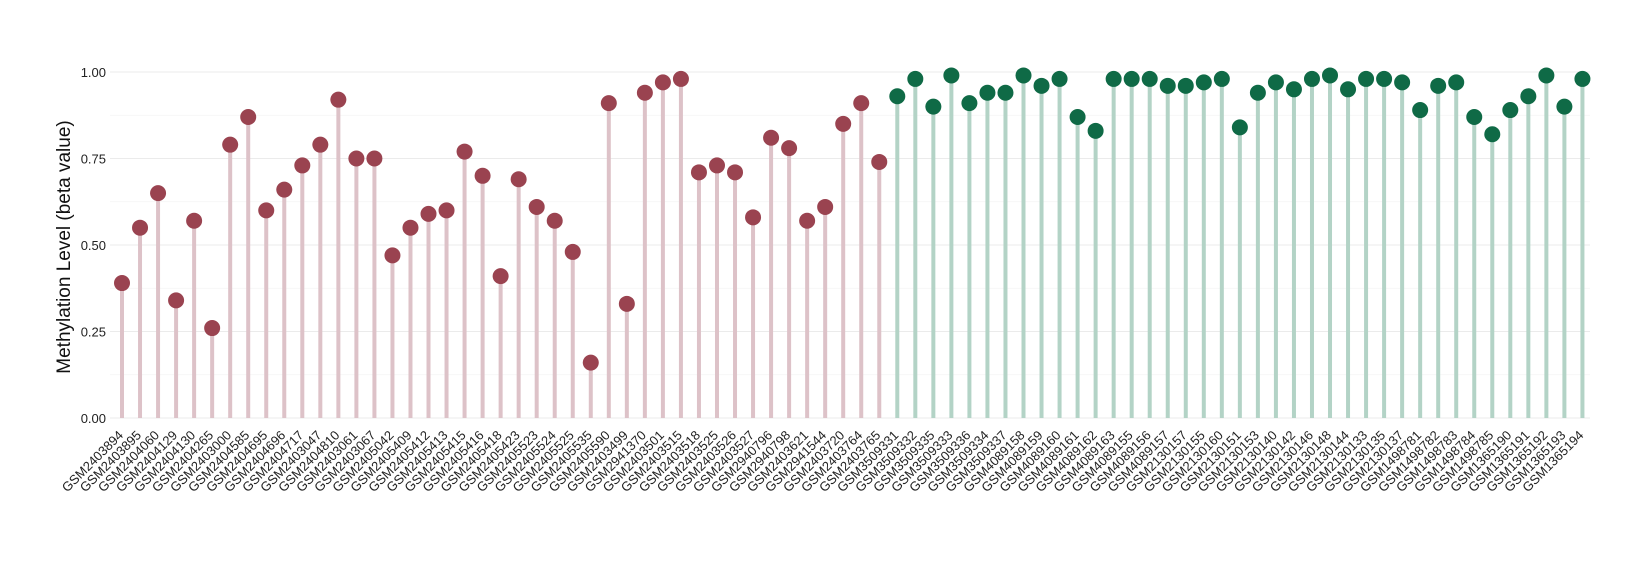 This screenshot has width=1640, height=580. I want to click on y-axis-ticks: 0.00 0.25 0.50 0.75 1.00, so click(93, 245).